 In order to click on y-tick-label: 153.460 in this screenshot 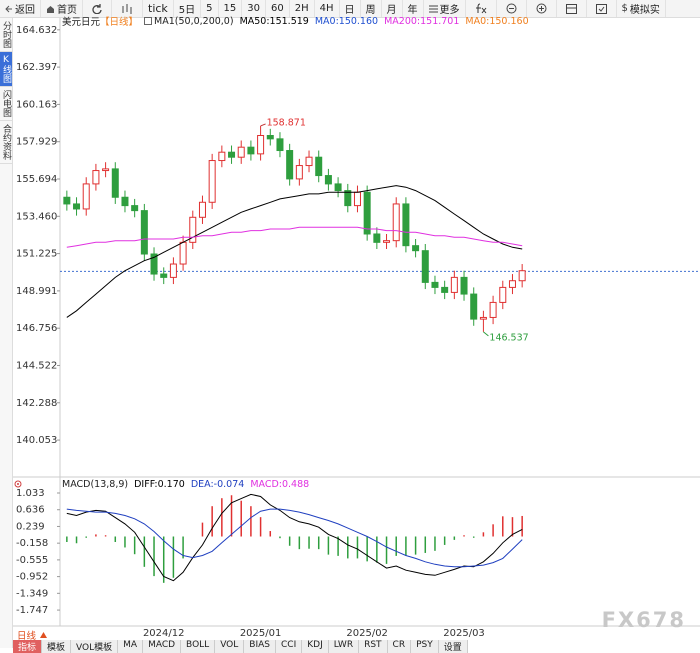, I will do `click(36, 216)`.